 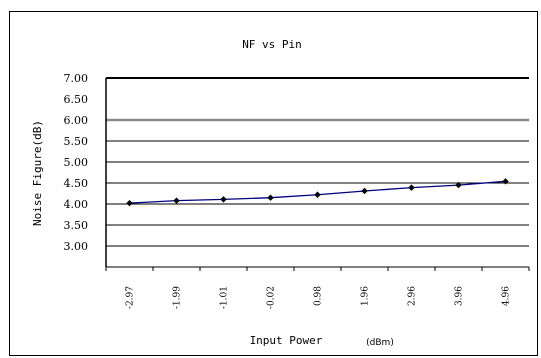 I want to click on x-axis-label: Input Power, so click(x=286, y=340).